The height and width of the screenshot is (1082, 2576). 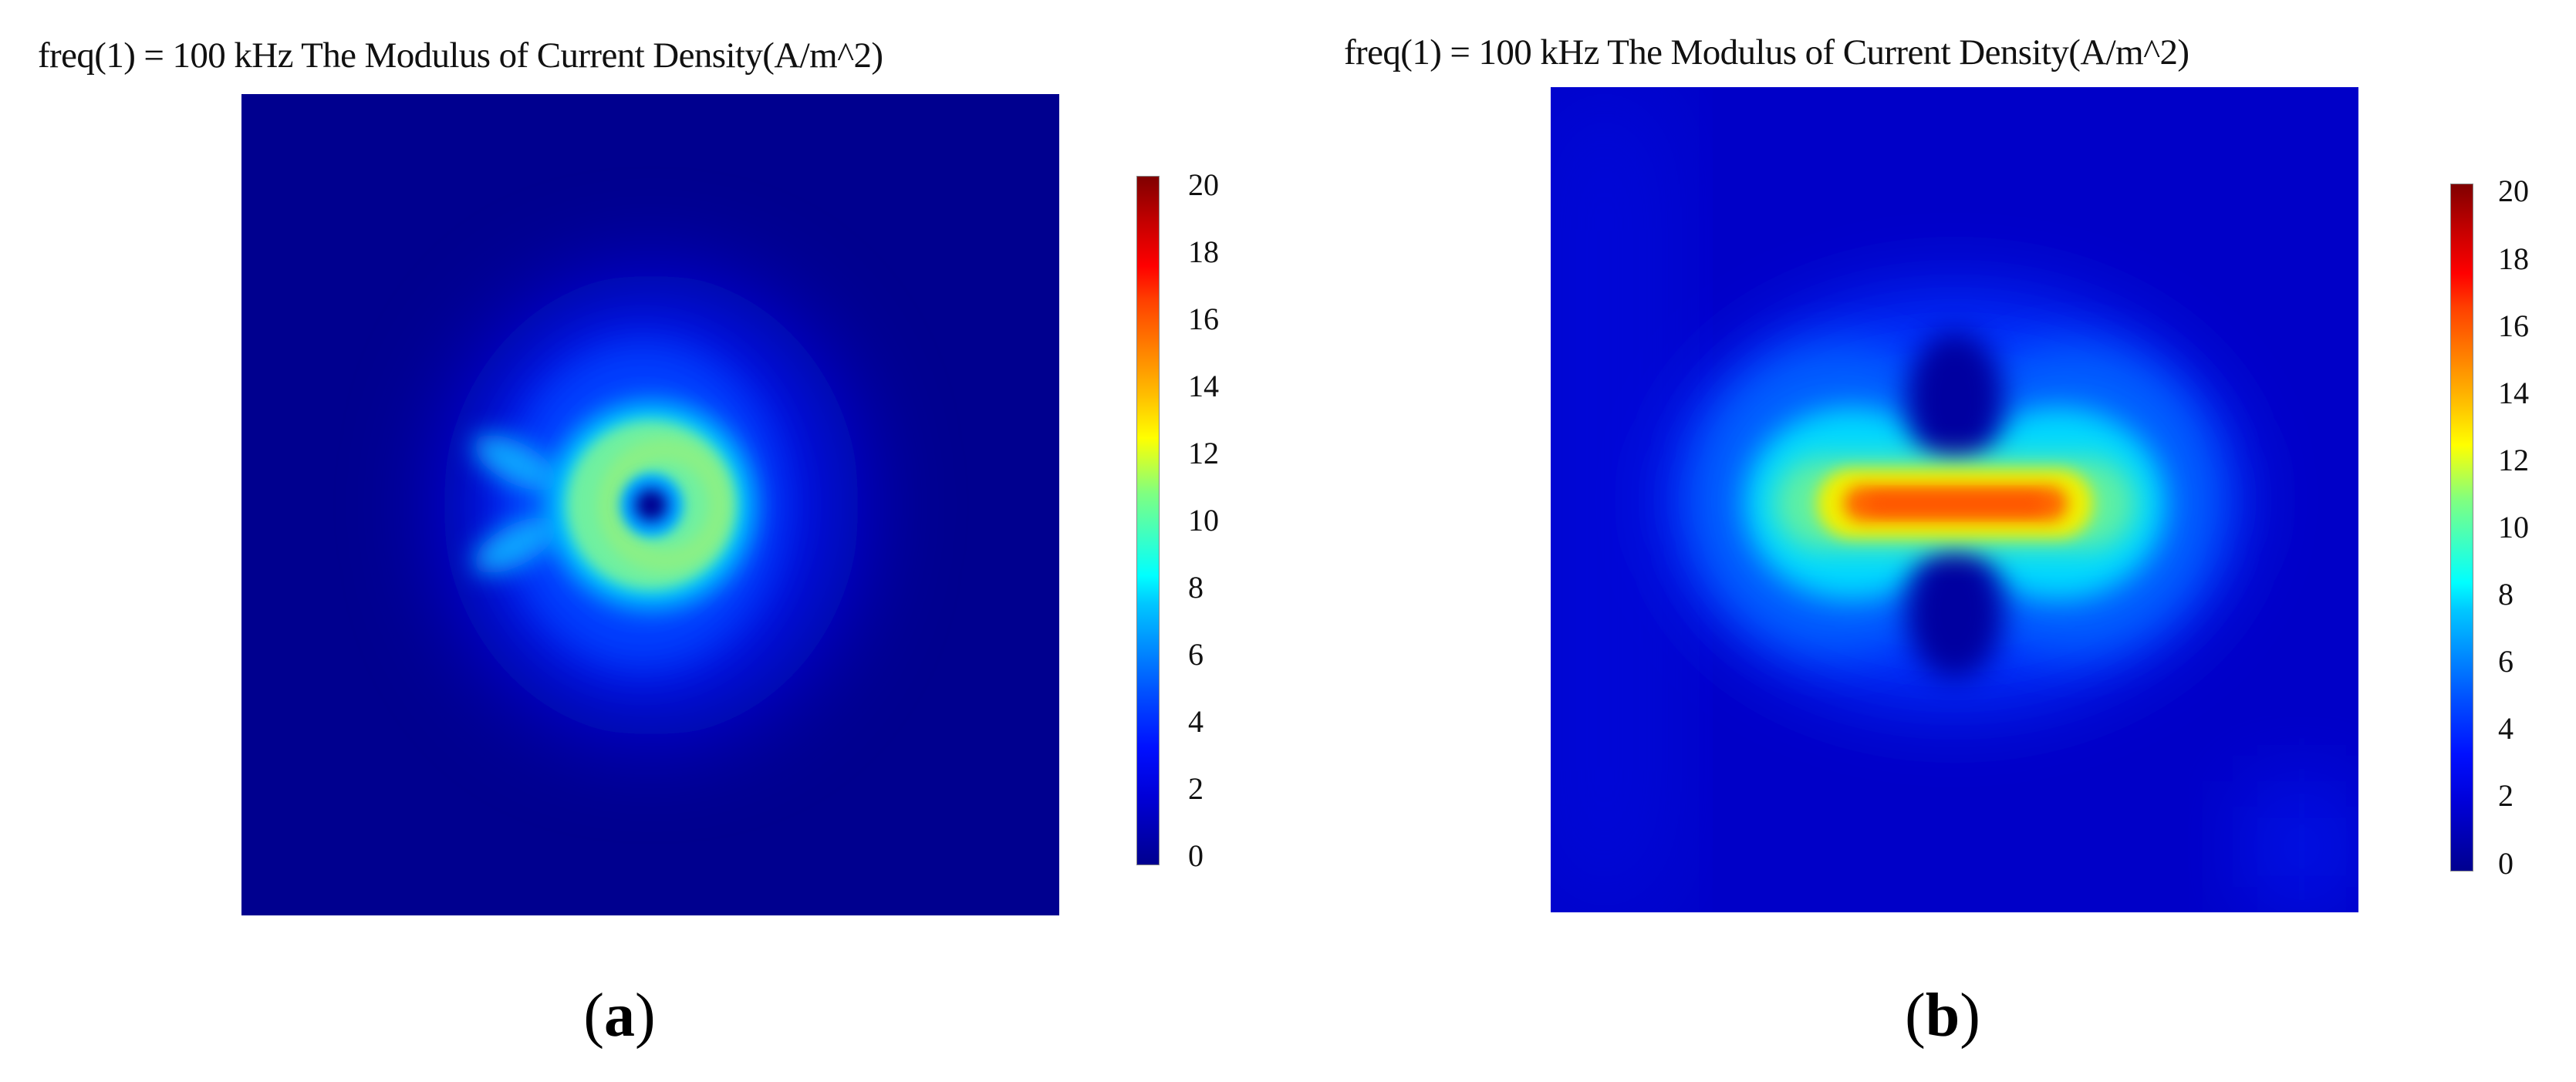 What do you see at coordinates (1148, 520) in the screenshot?
I see `panel-a-colorbar` at bounding box center [1148, 520].